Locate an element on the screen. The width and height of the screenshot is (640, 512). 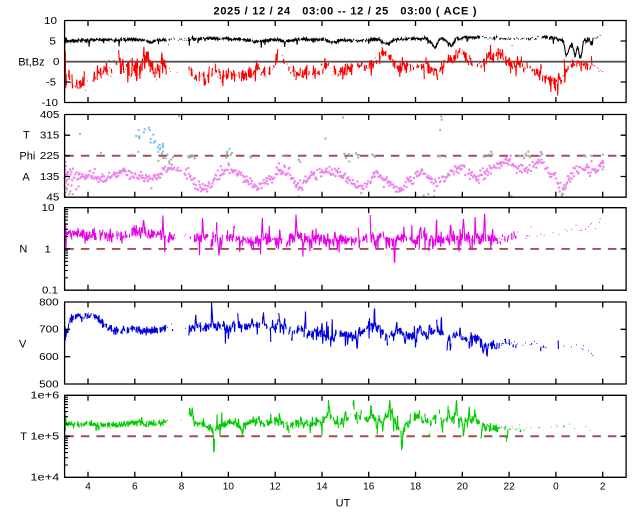
svg-text: 1e+5 is located at coordinates (44, 437).